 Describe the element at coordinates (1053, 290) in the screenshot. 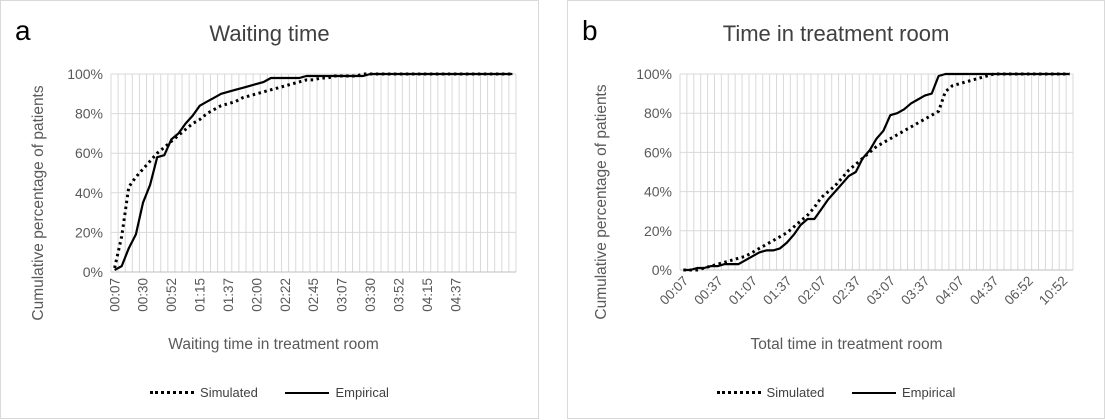

I see `x-tick-label: 10:52` at that location.